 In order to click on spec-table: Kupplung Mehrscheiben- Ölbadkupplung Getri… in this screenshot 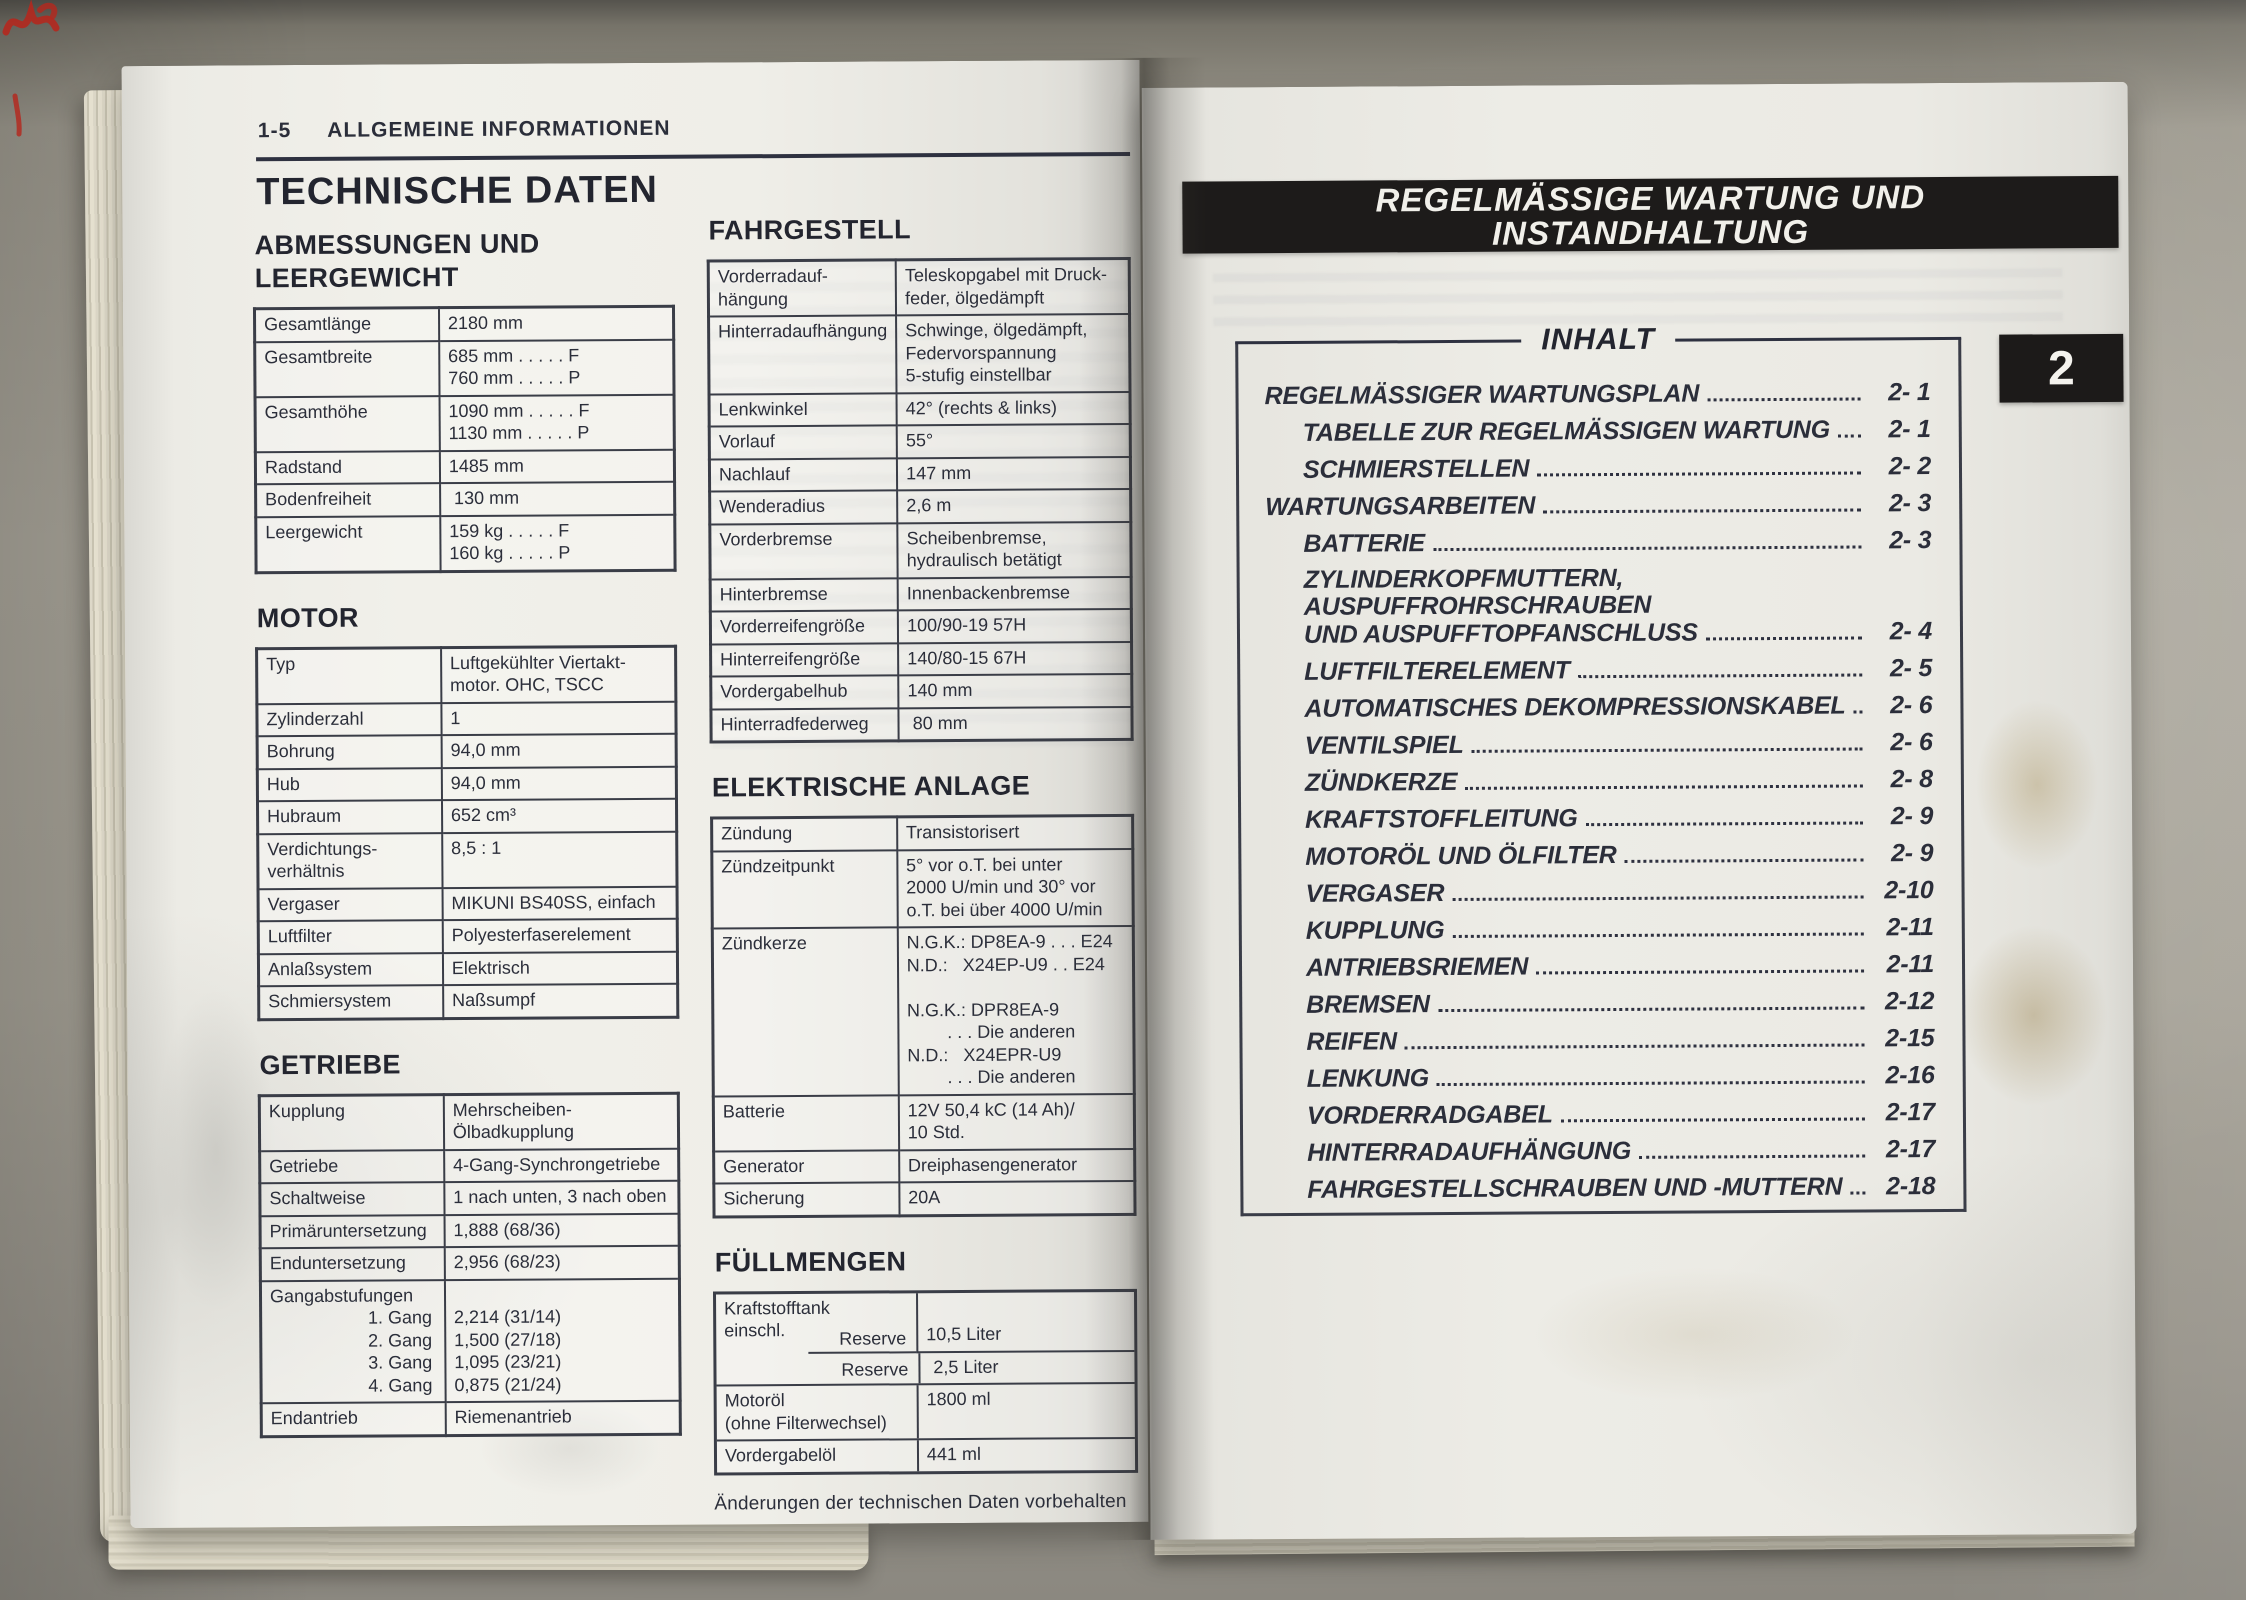, I will do `click(469, 1264)`.